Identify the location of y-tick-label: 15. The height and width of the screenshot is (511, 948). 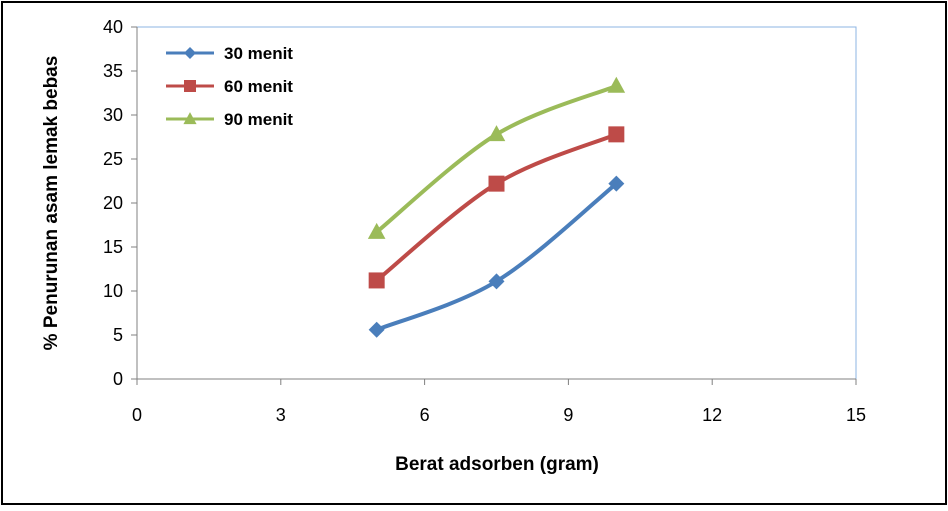
(113, 247).